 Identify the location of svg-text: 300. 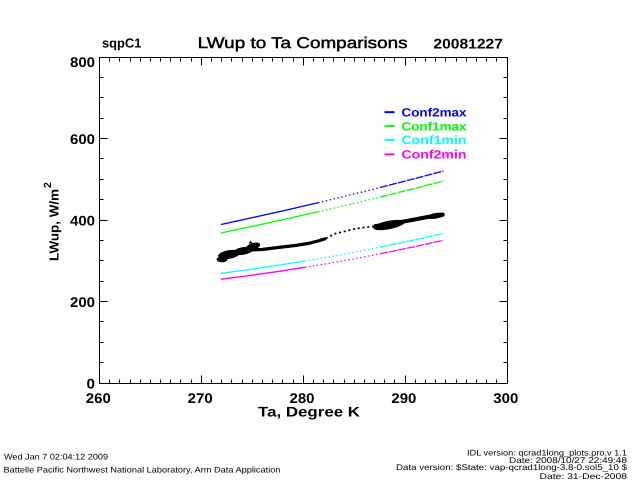
(505, 398).